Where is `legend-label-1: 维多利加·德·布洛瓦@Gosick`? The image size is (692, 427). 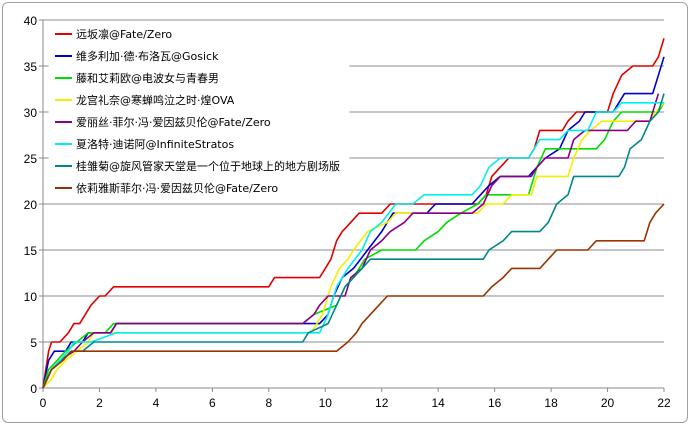 legend-label-1: 维多利加·德·布洛瓦@Gosick is located at coordinates (147, 56).